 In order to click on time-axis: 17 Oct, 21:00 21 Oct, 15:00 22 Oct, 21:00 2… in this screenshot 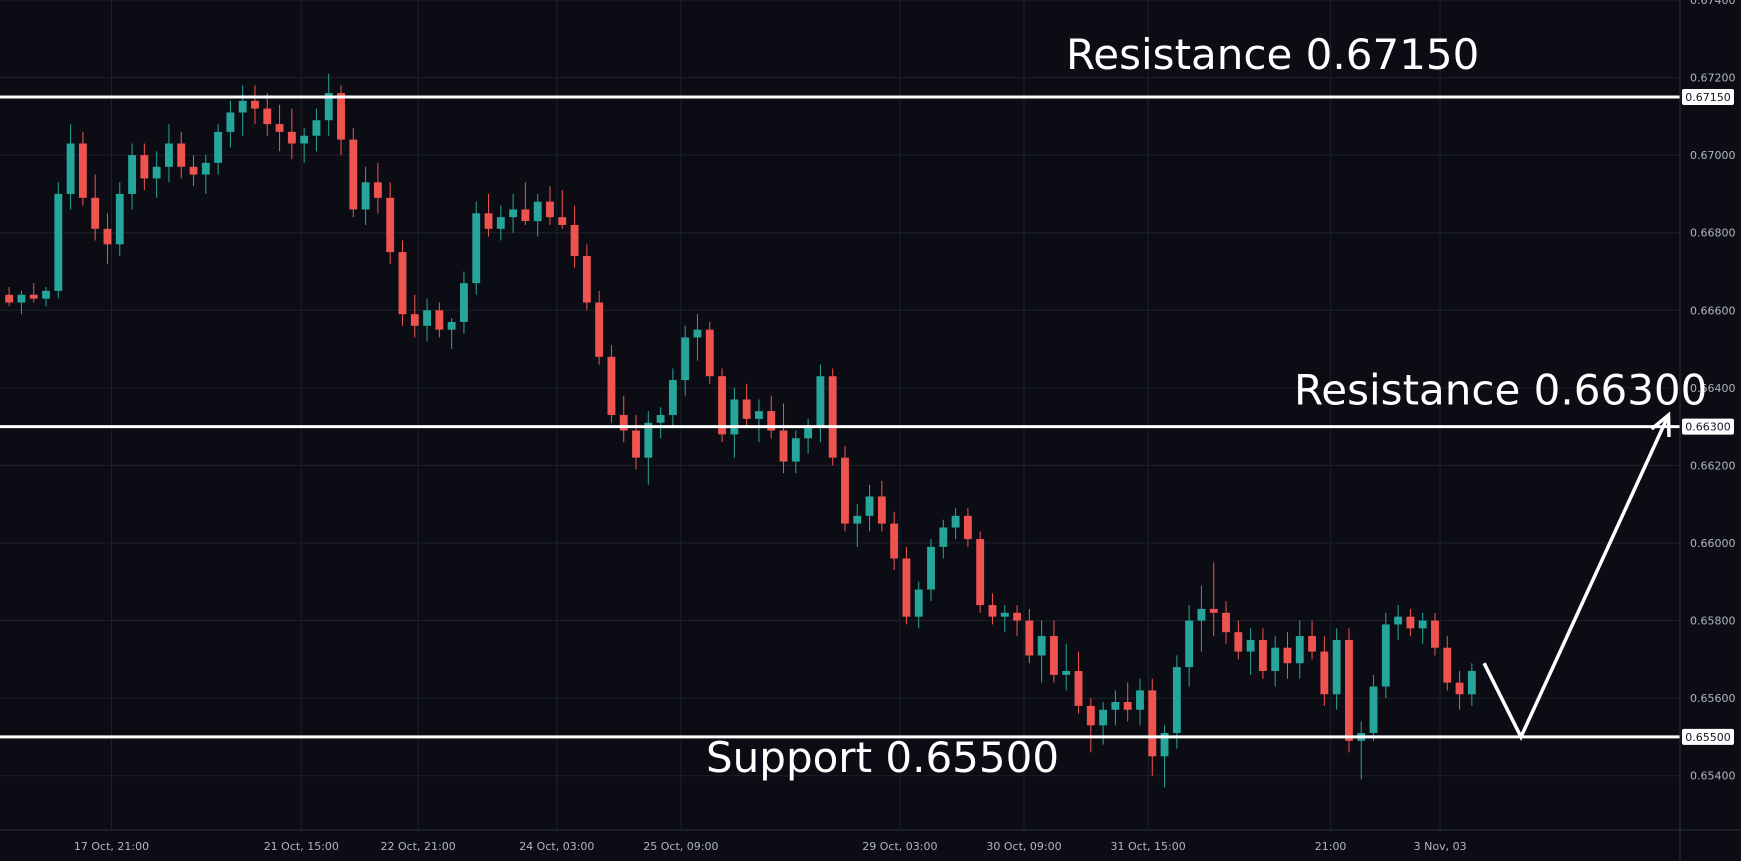, I will do `click(770, 846)`.